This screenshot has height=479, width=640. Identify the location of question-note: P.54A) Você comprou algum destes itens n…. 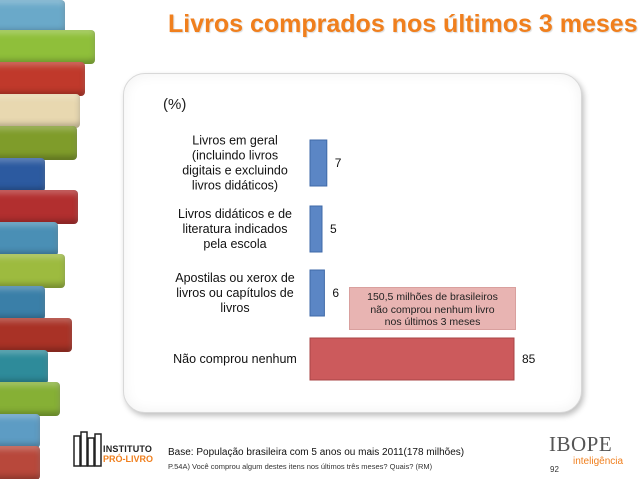
(300, 466).